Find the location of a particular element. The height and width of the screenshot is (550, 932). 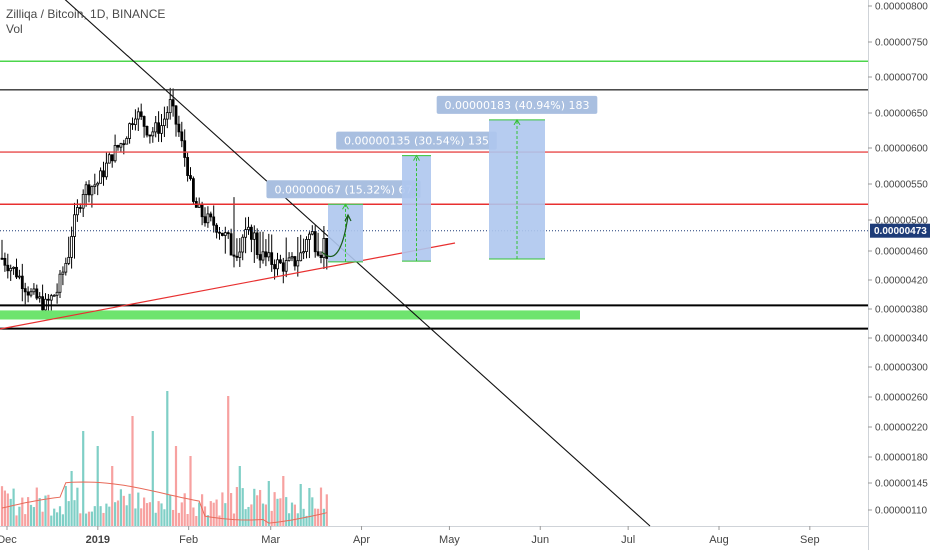

volume-group is located at coordinates (164, 458).